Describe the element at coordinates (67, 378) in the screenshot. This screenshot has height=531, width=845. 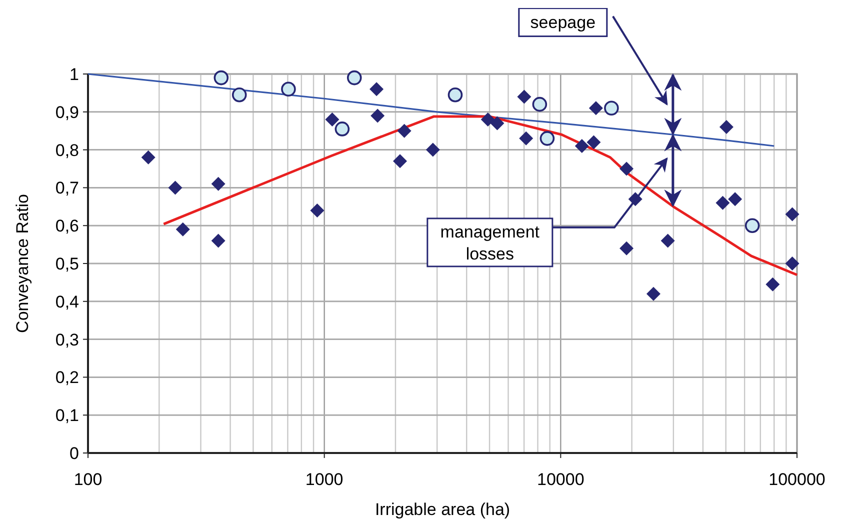
I see `y-tick-label: 0,2` at that location.